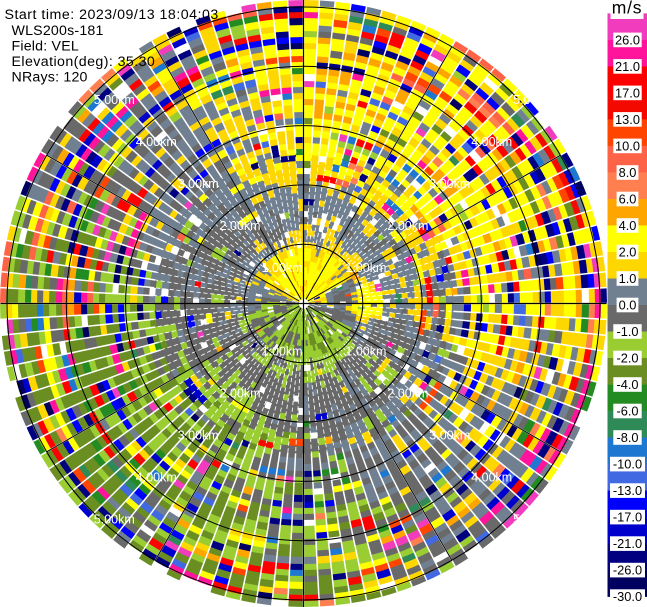 Image resolution: width=647 pixels, height=607 pixels. I want to click on svg-text: -26.0, so click(627, 570).